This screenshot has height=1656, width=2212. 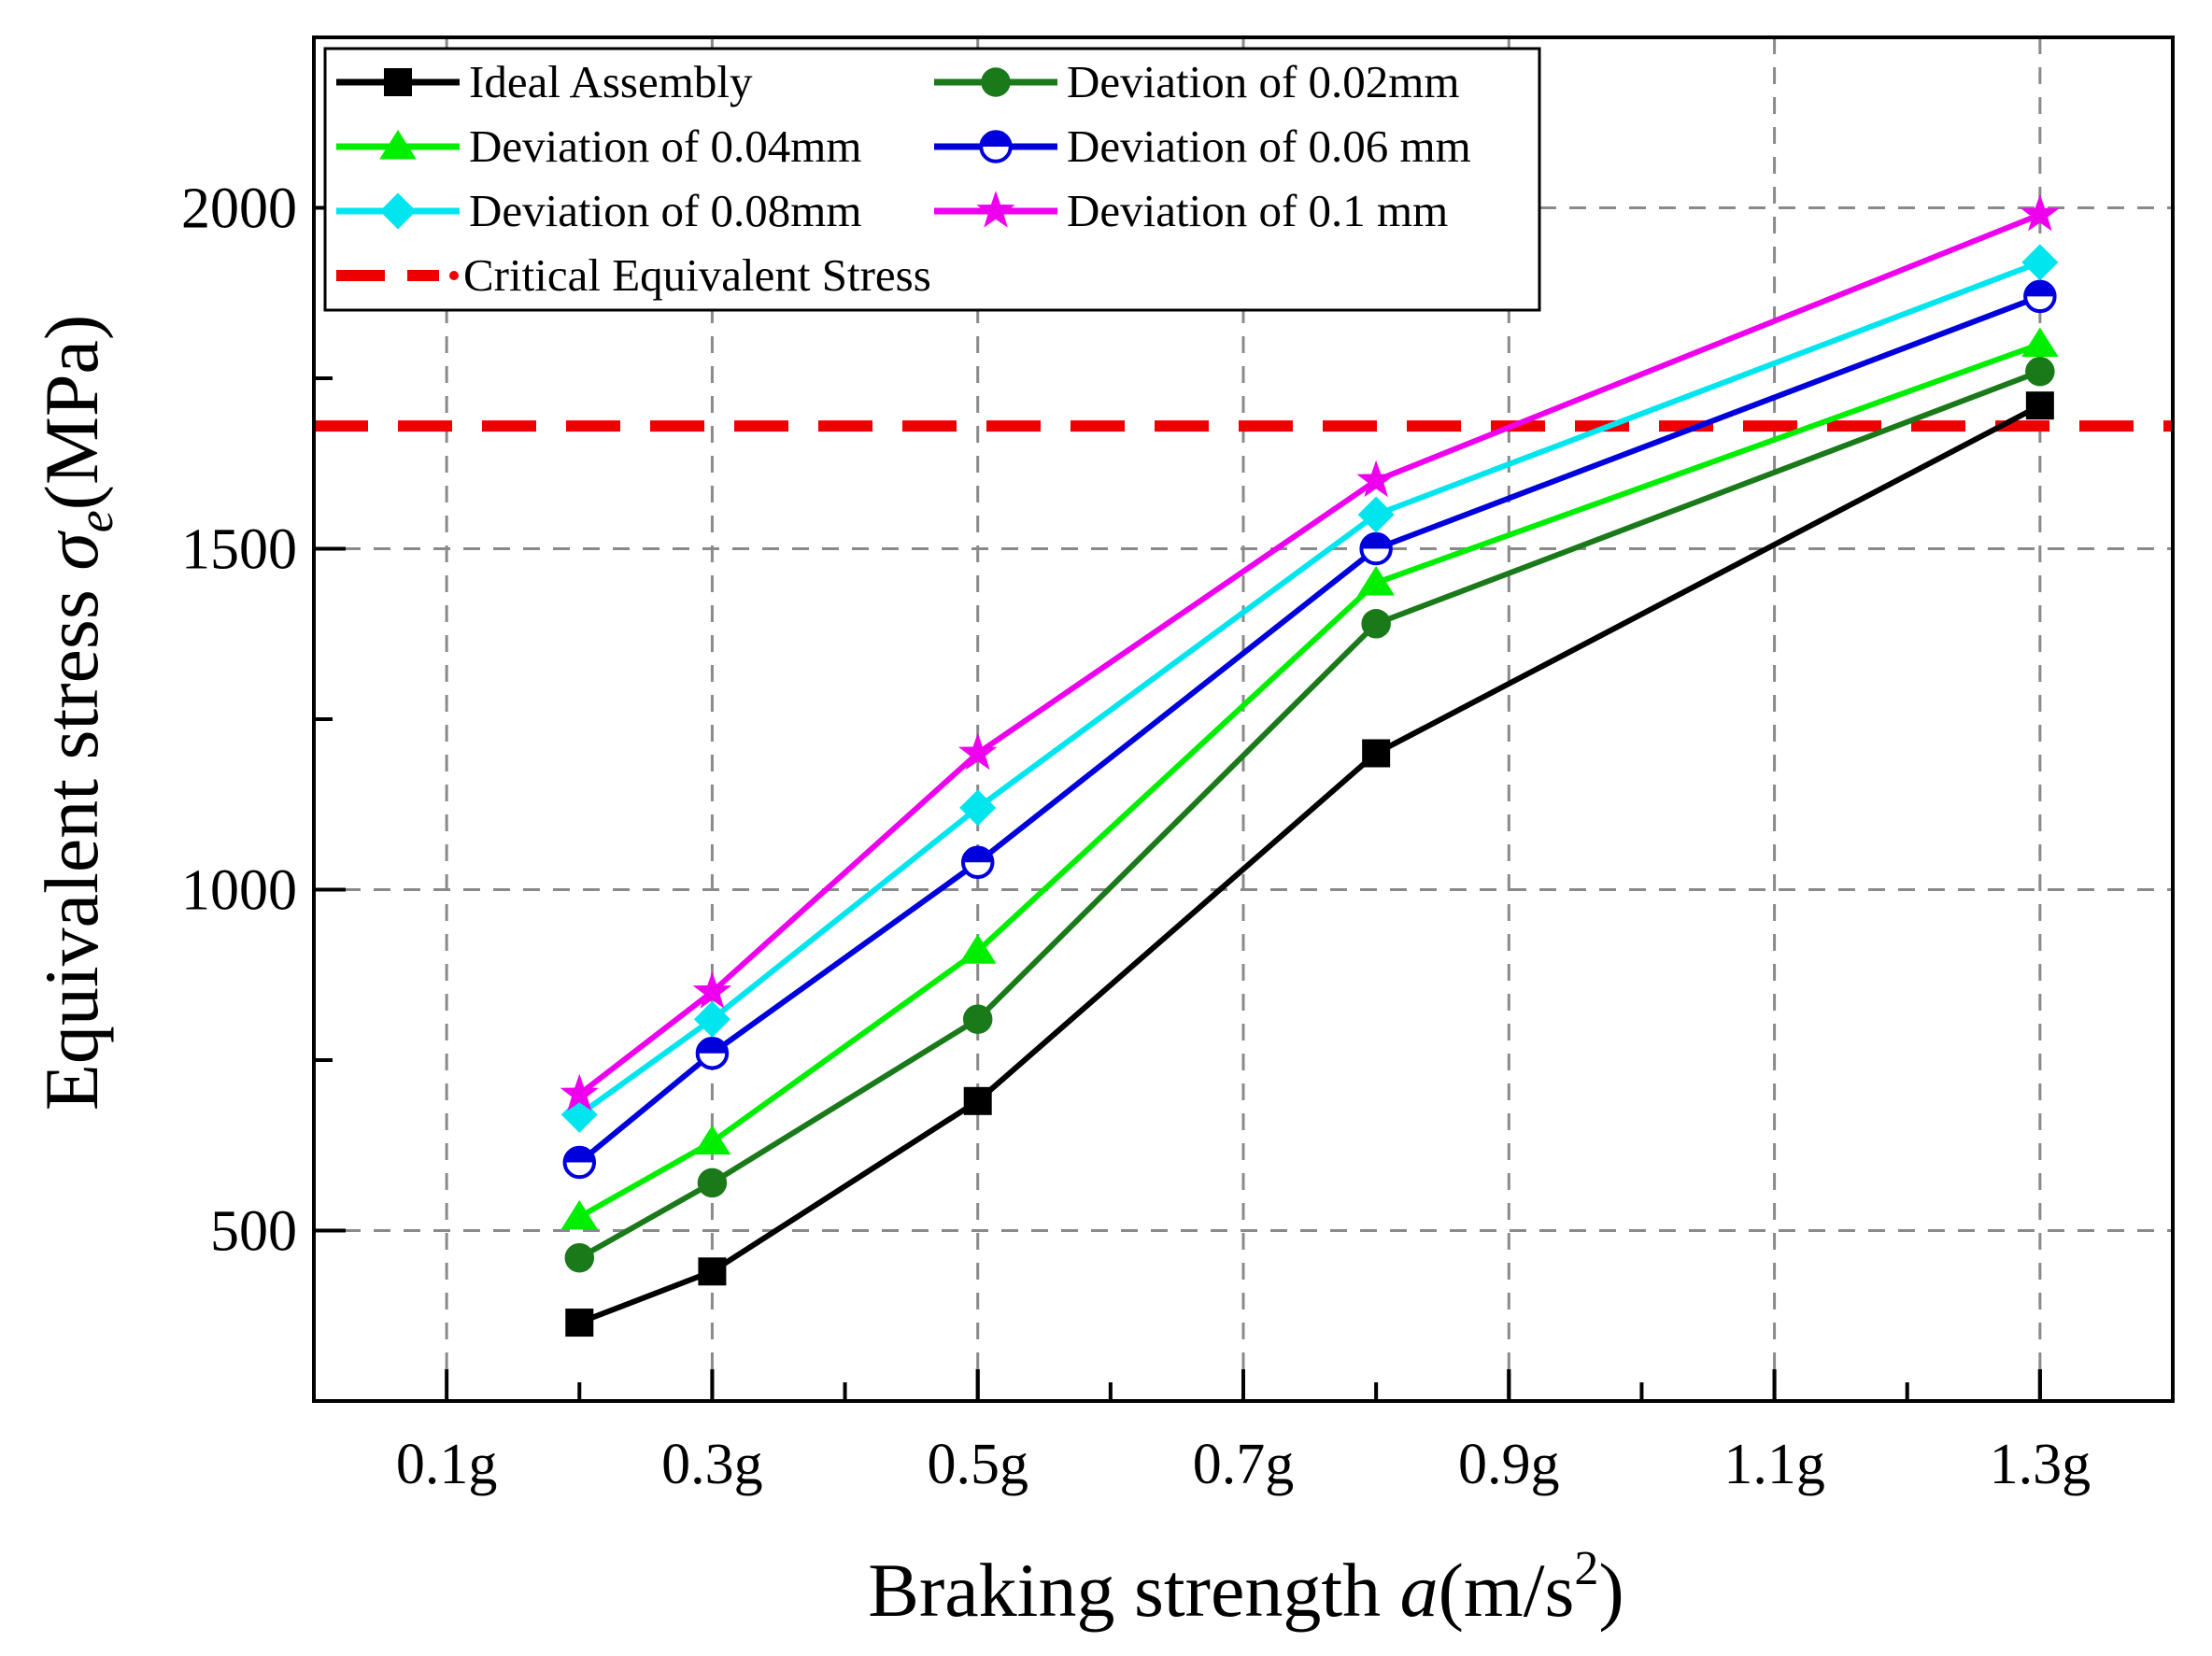 I want to click on y-axis-title: Equivalent stress σe(MPa), so click(x=76, y=713).